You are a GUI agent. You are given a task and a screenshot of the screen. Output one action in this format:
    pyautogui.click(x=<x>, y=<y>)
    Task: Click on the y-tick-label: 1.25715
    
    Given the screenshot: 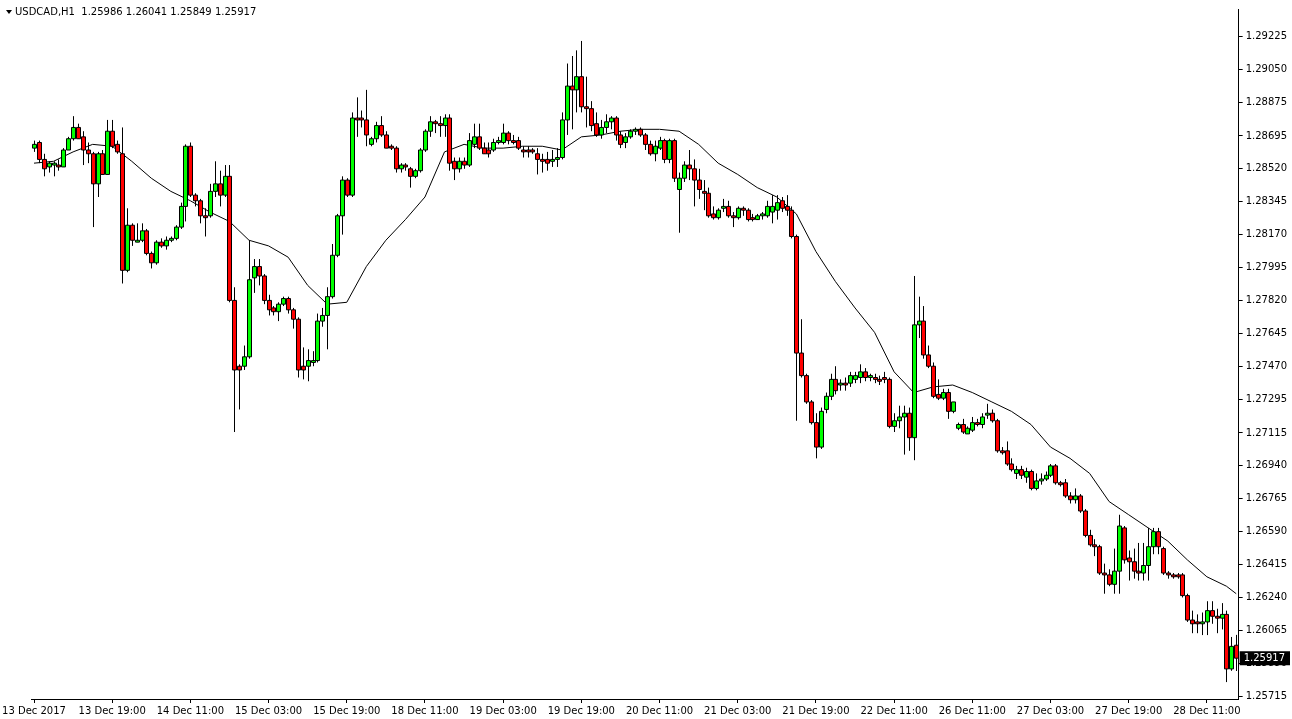 What is the action you would take?
    pyautogui.click(x=1266, y=695)
    